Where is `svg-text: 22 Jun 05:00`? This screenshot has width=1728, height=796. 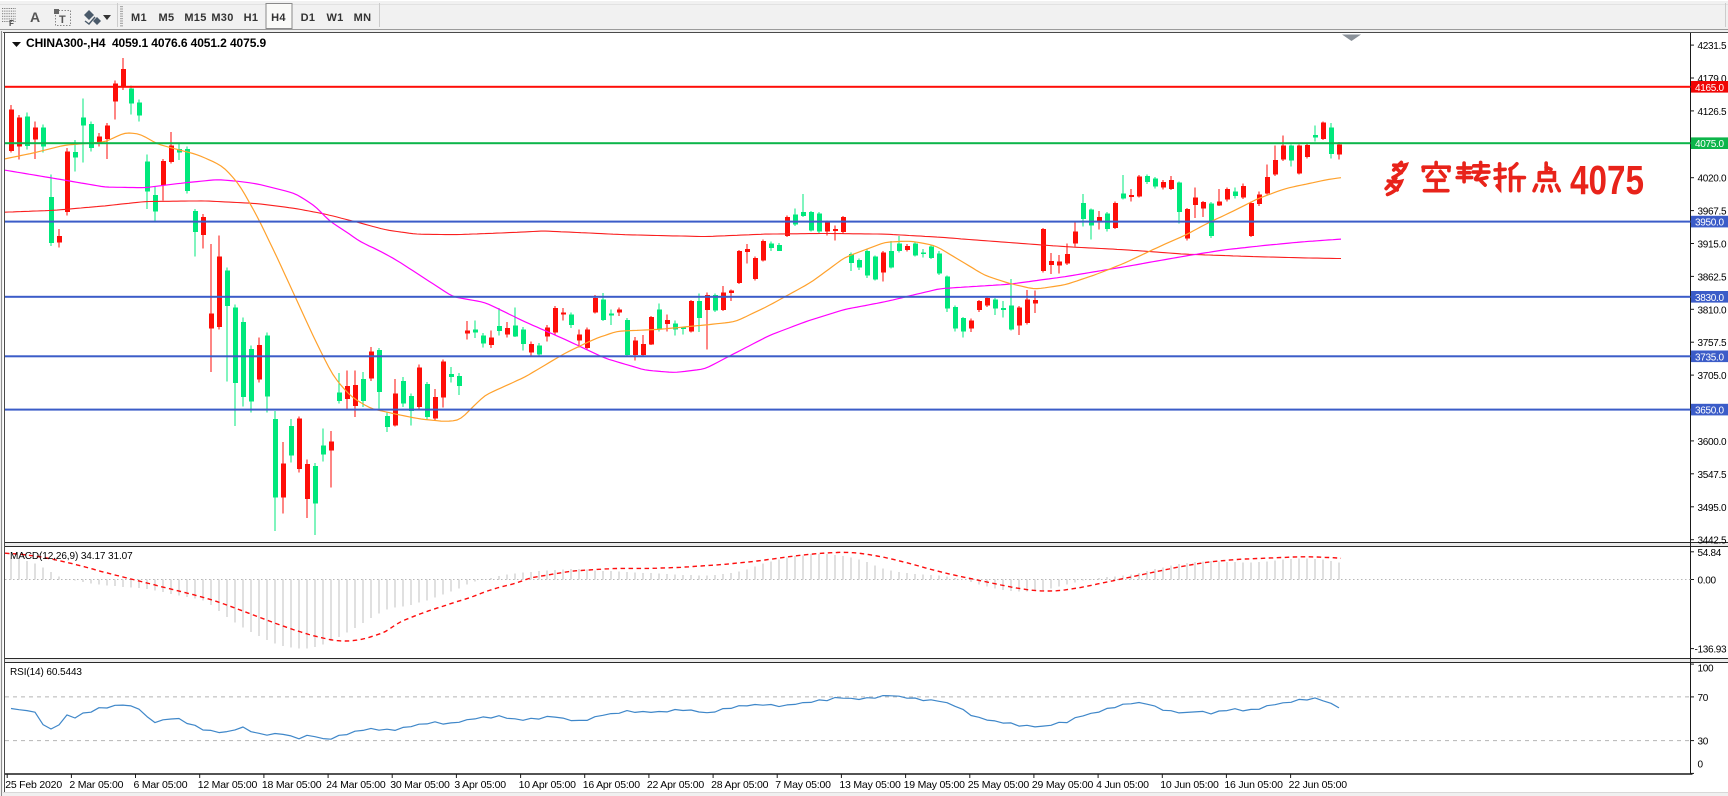
svg-text: 22 Jun 05:00 is located at coordinates (1318, 785).